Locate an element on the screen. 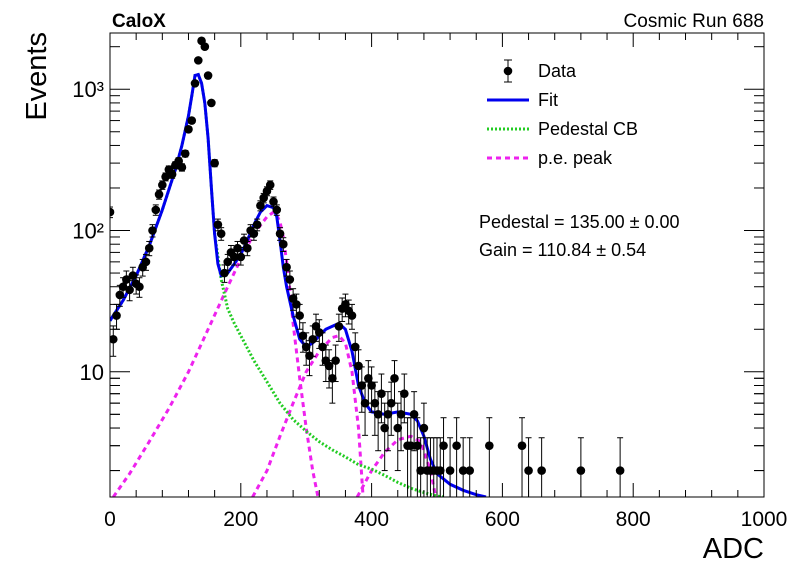 The width and height of the screenshot is (796, 572). legend-entry: Pedestal CB is located at coordinates (562, 129).